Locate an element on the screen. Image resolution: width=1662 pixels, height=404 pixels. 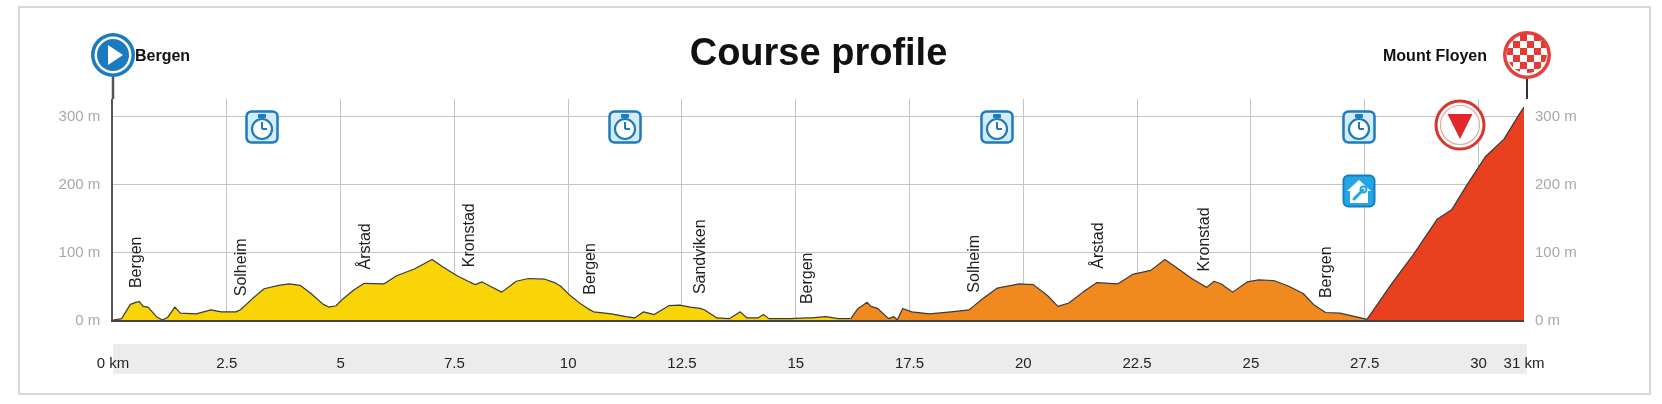
y2-tick-label: 100 m is located at coordinates (1556, 252).